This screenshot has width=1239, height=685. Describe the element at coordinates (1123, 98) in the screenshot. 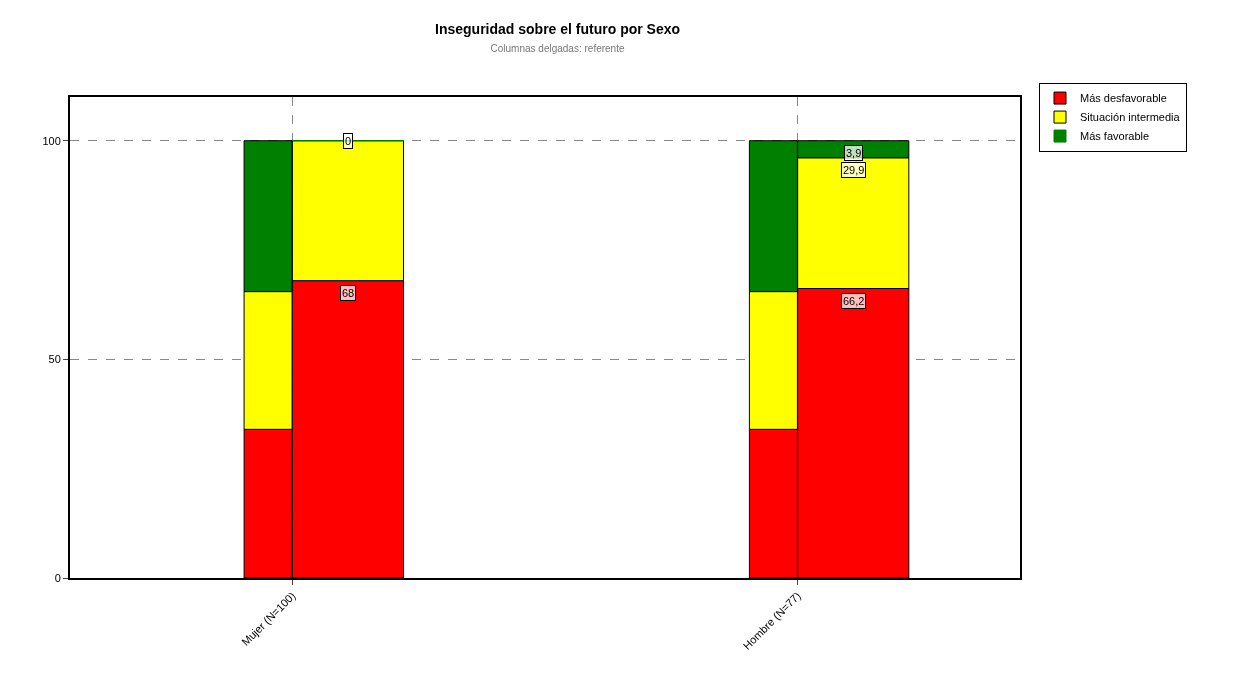

I see `legend-label: Más desfavorable` at that location.